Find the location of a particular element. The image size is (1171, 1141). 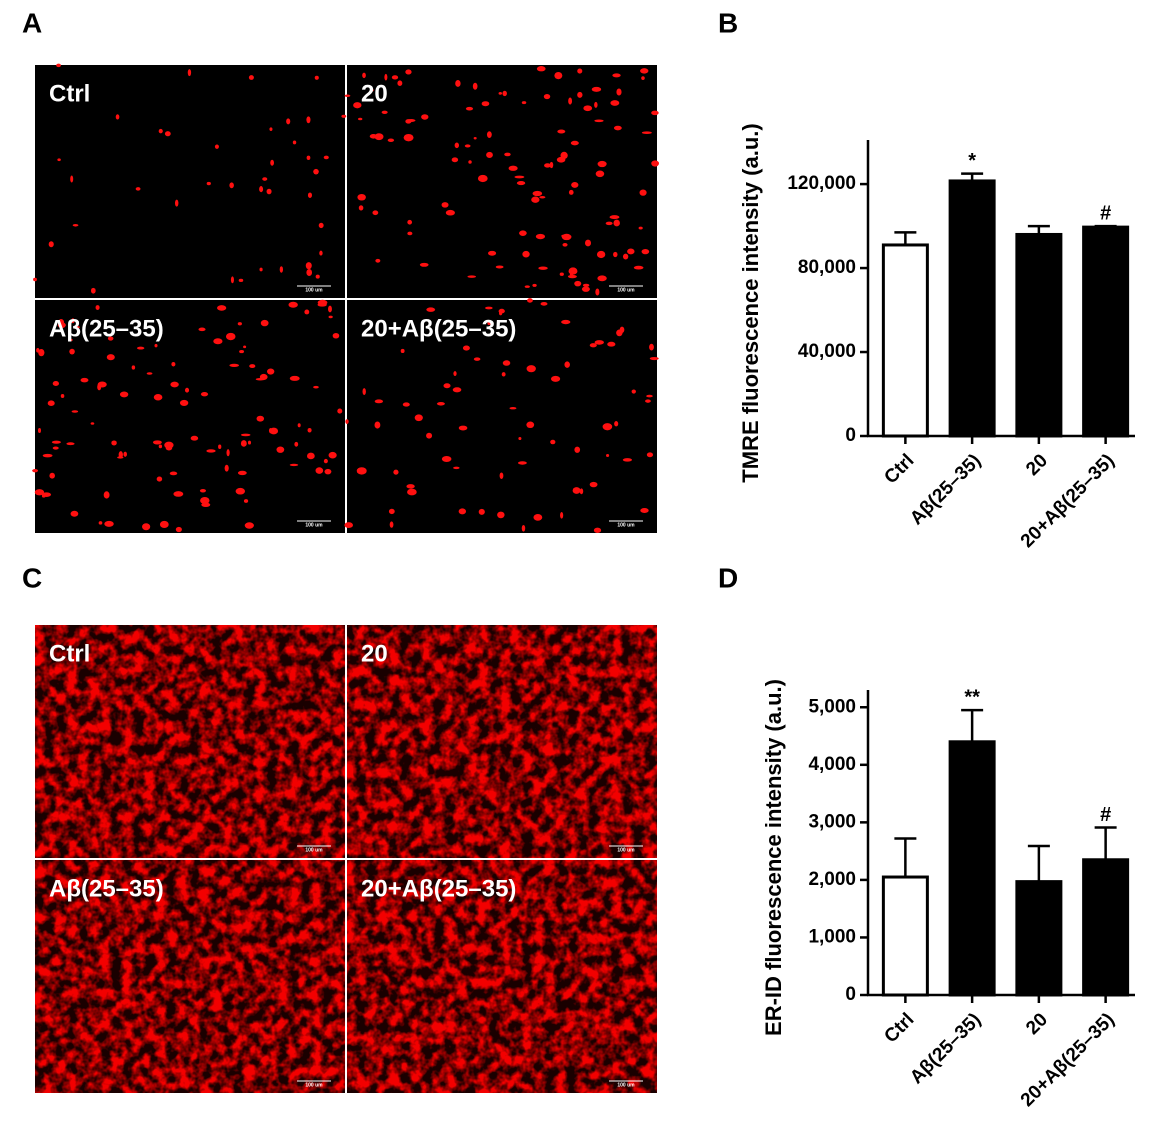

significance-mark: * is located at coordinates (972, 161).